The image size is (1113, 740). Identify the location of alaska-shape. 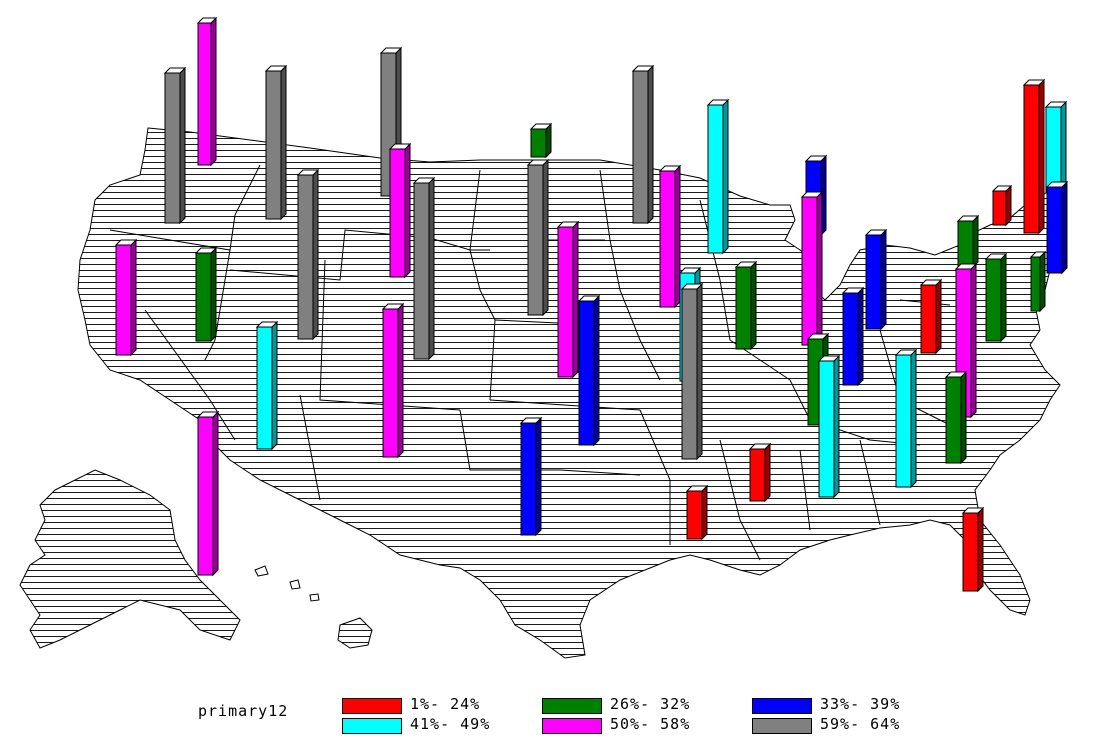
(130, 559).